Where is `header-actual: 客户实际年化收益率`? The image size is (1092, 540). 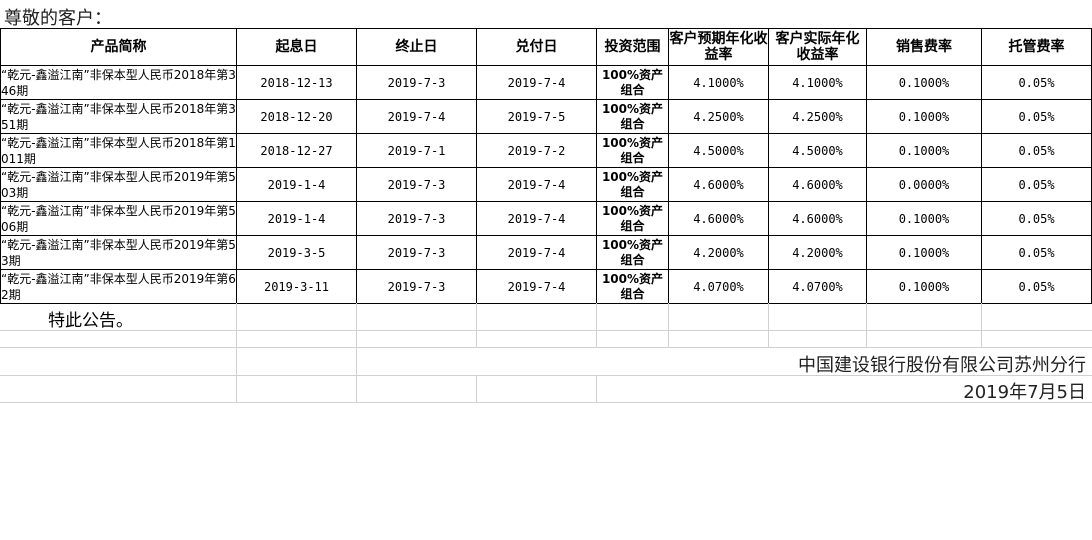 header-actual: 客户实际年化收益率 is located at coordinates (817, 47).